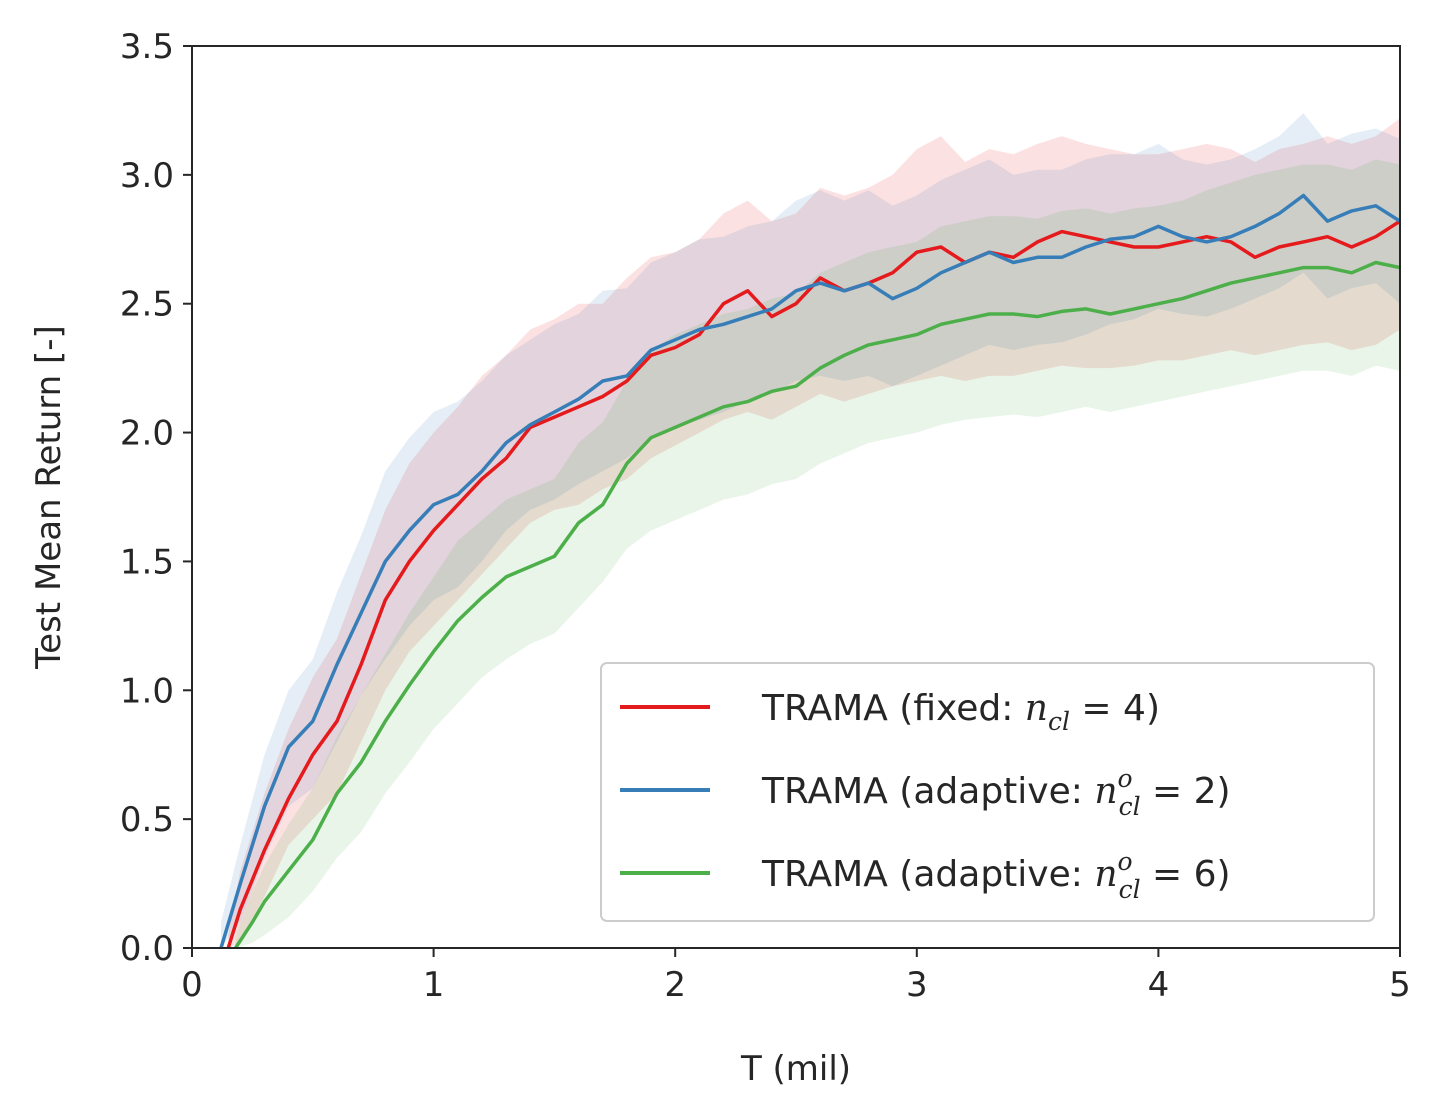 Image resolution: width=1444 pixels, height=1118 pixels. I want to click on x-tick-label: 5, so click(1400, 985).